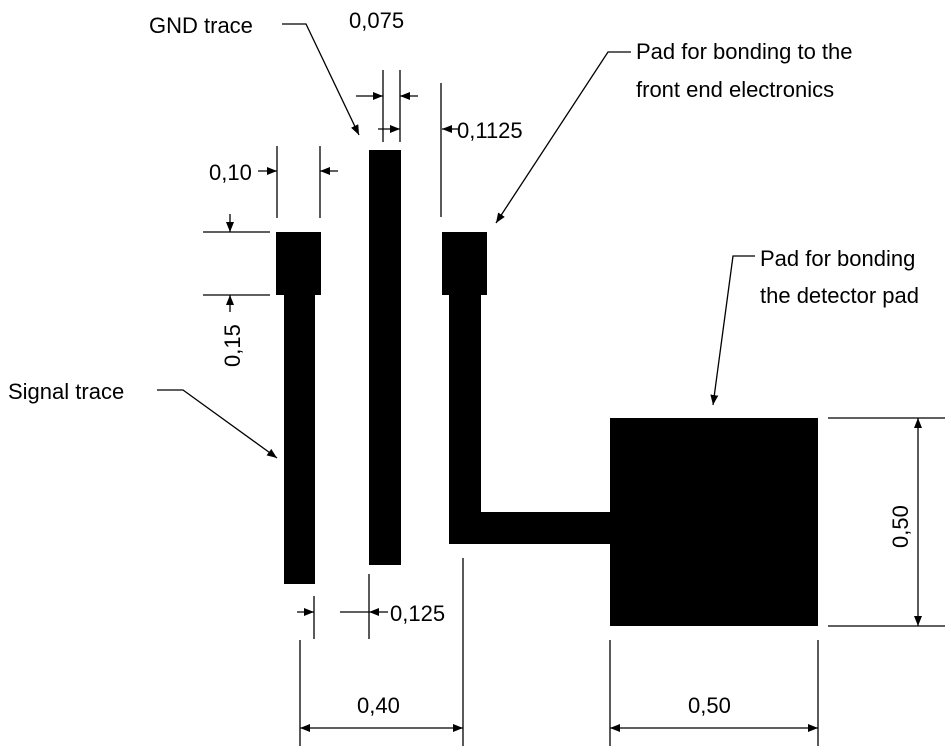 The image size is (951, 753). Describe the element at coordinates (371, 606) in the screenshot. I see `dim-gap-signal-gnd: 0,125` at that location.